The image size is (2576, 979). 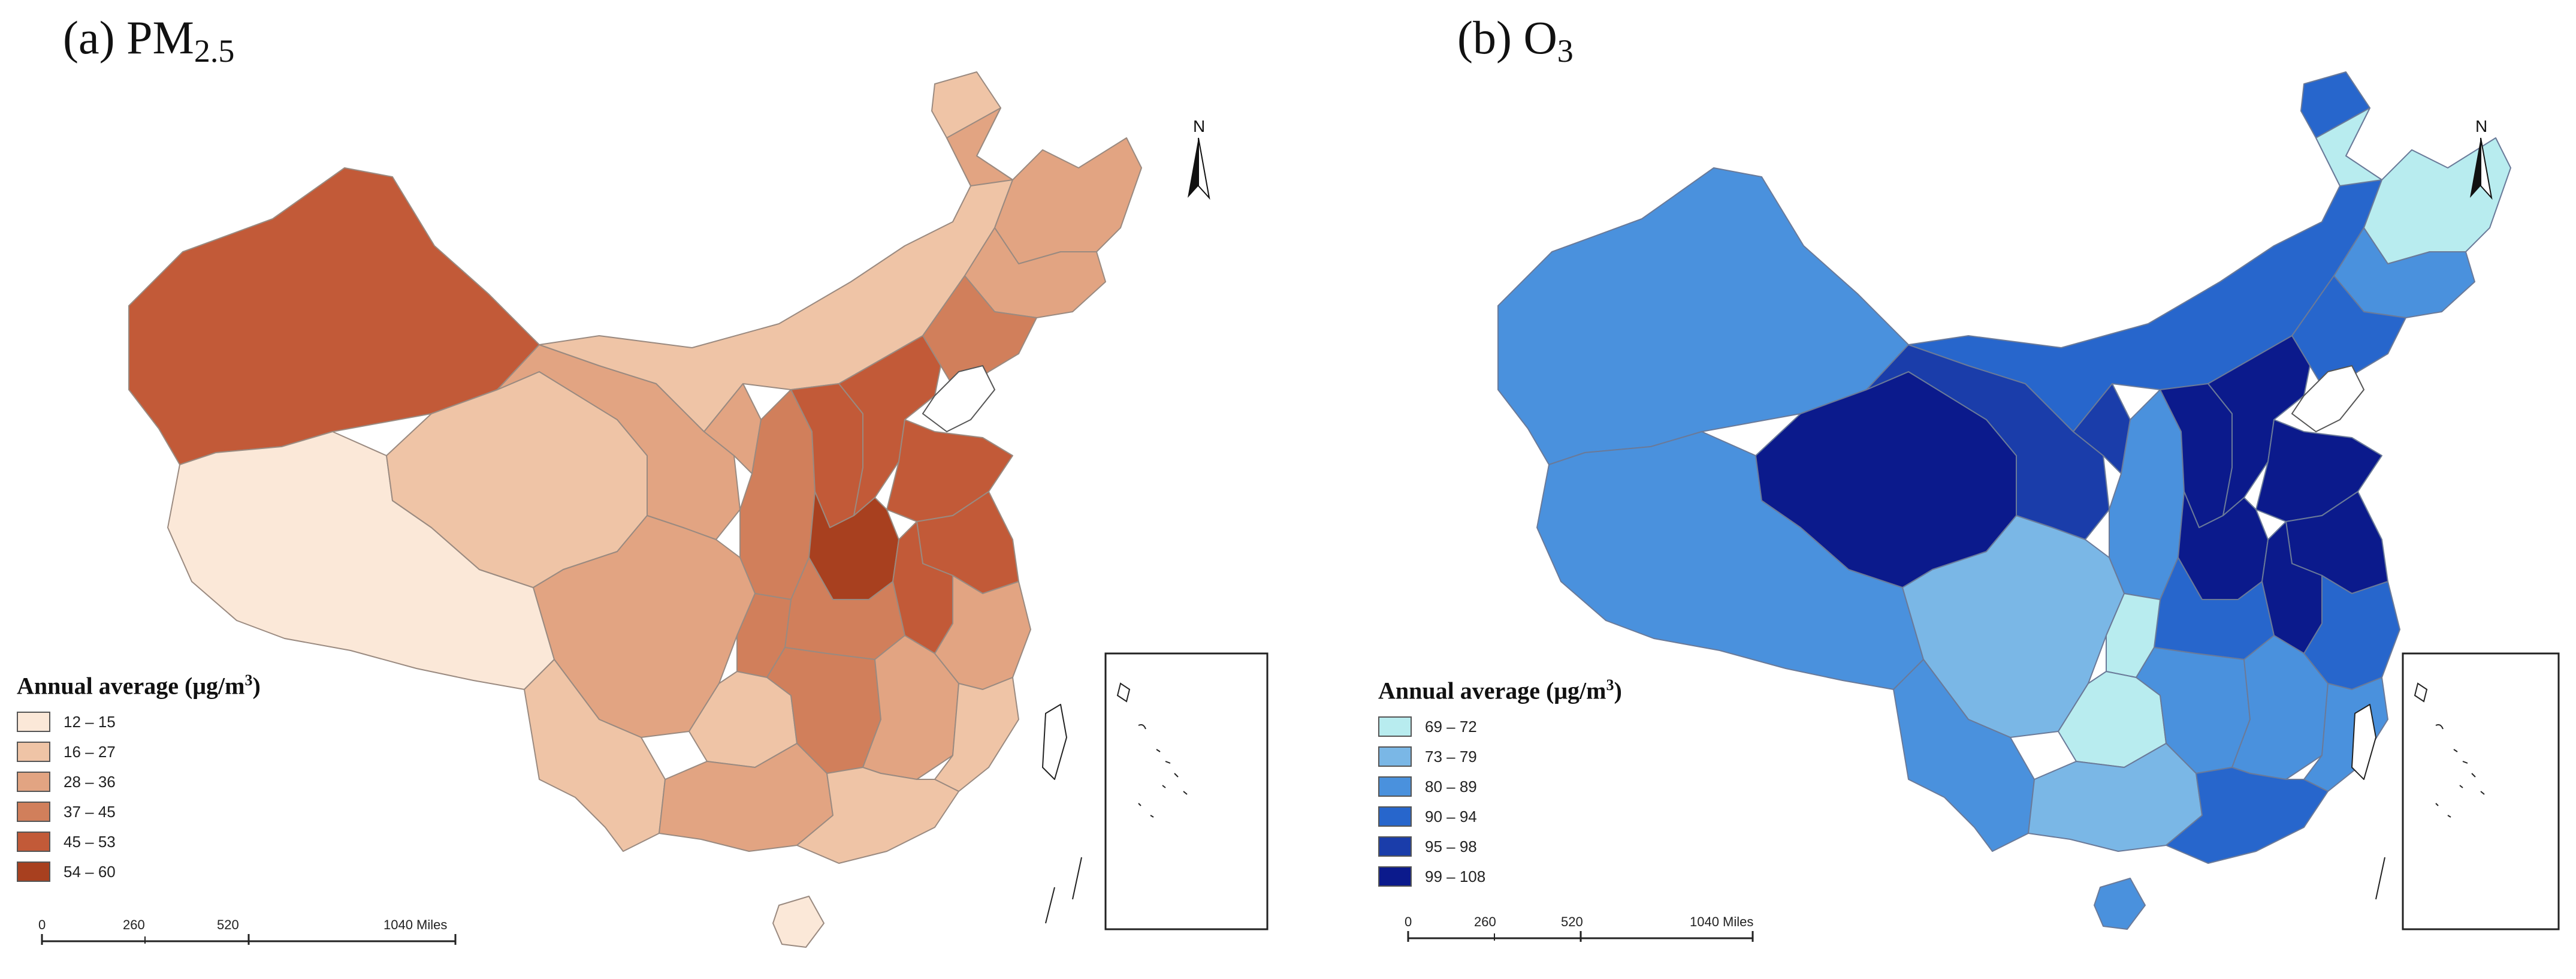 I want to click on legend-item: 73 – 79, so click(x=1500, y=757).